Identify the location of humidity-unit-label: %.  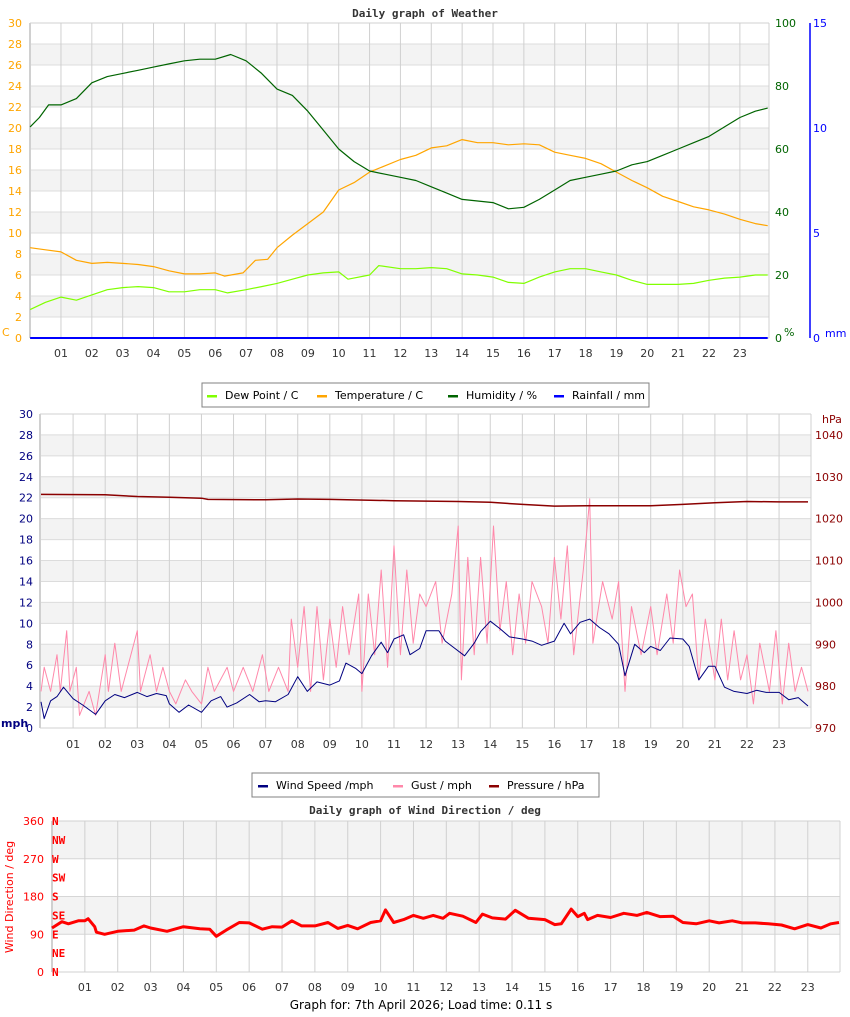
(789, 332).